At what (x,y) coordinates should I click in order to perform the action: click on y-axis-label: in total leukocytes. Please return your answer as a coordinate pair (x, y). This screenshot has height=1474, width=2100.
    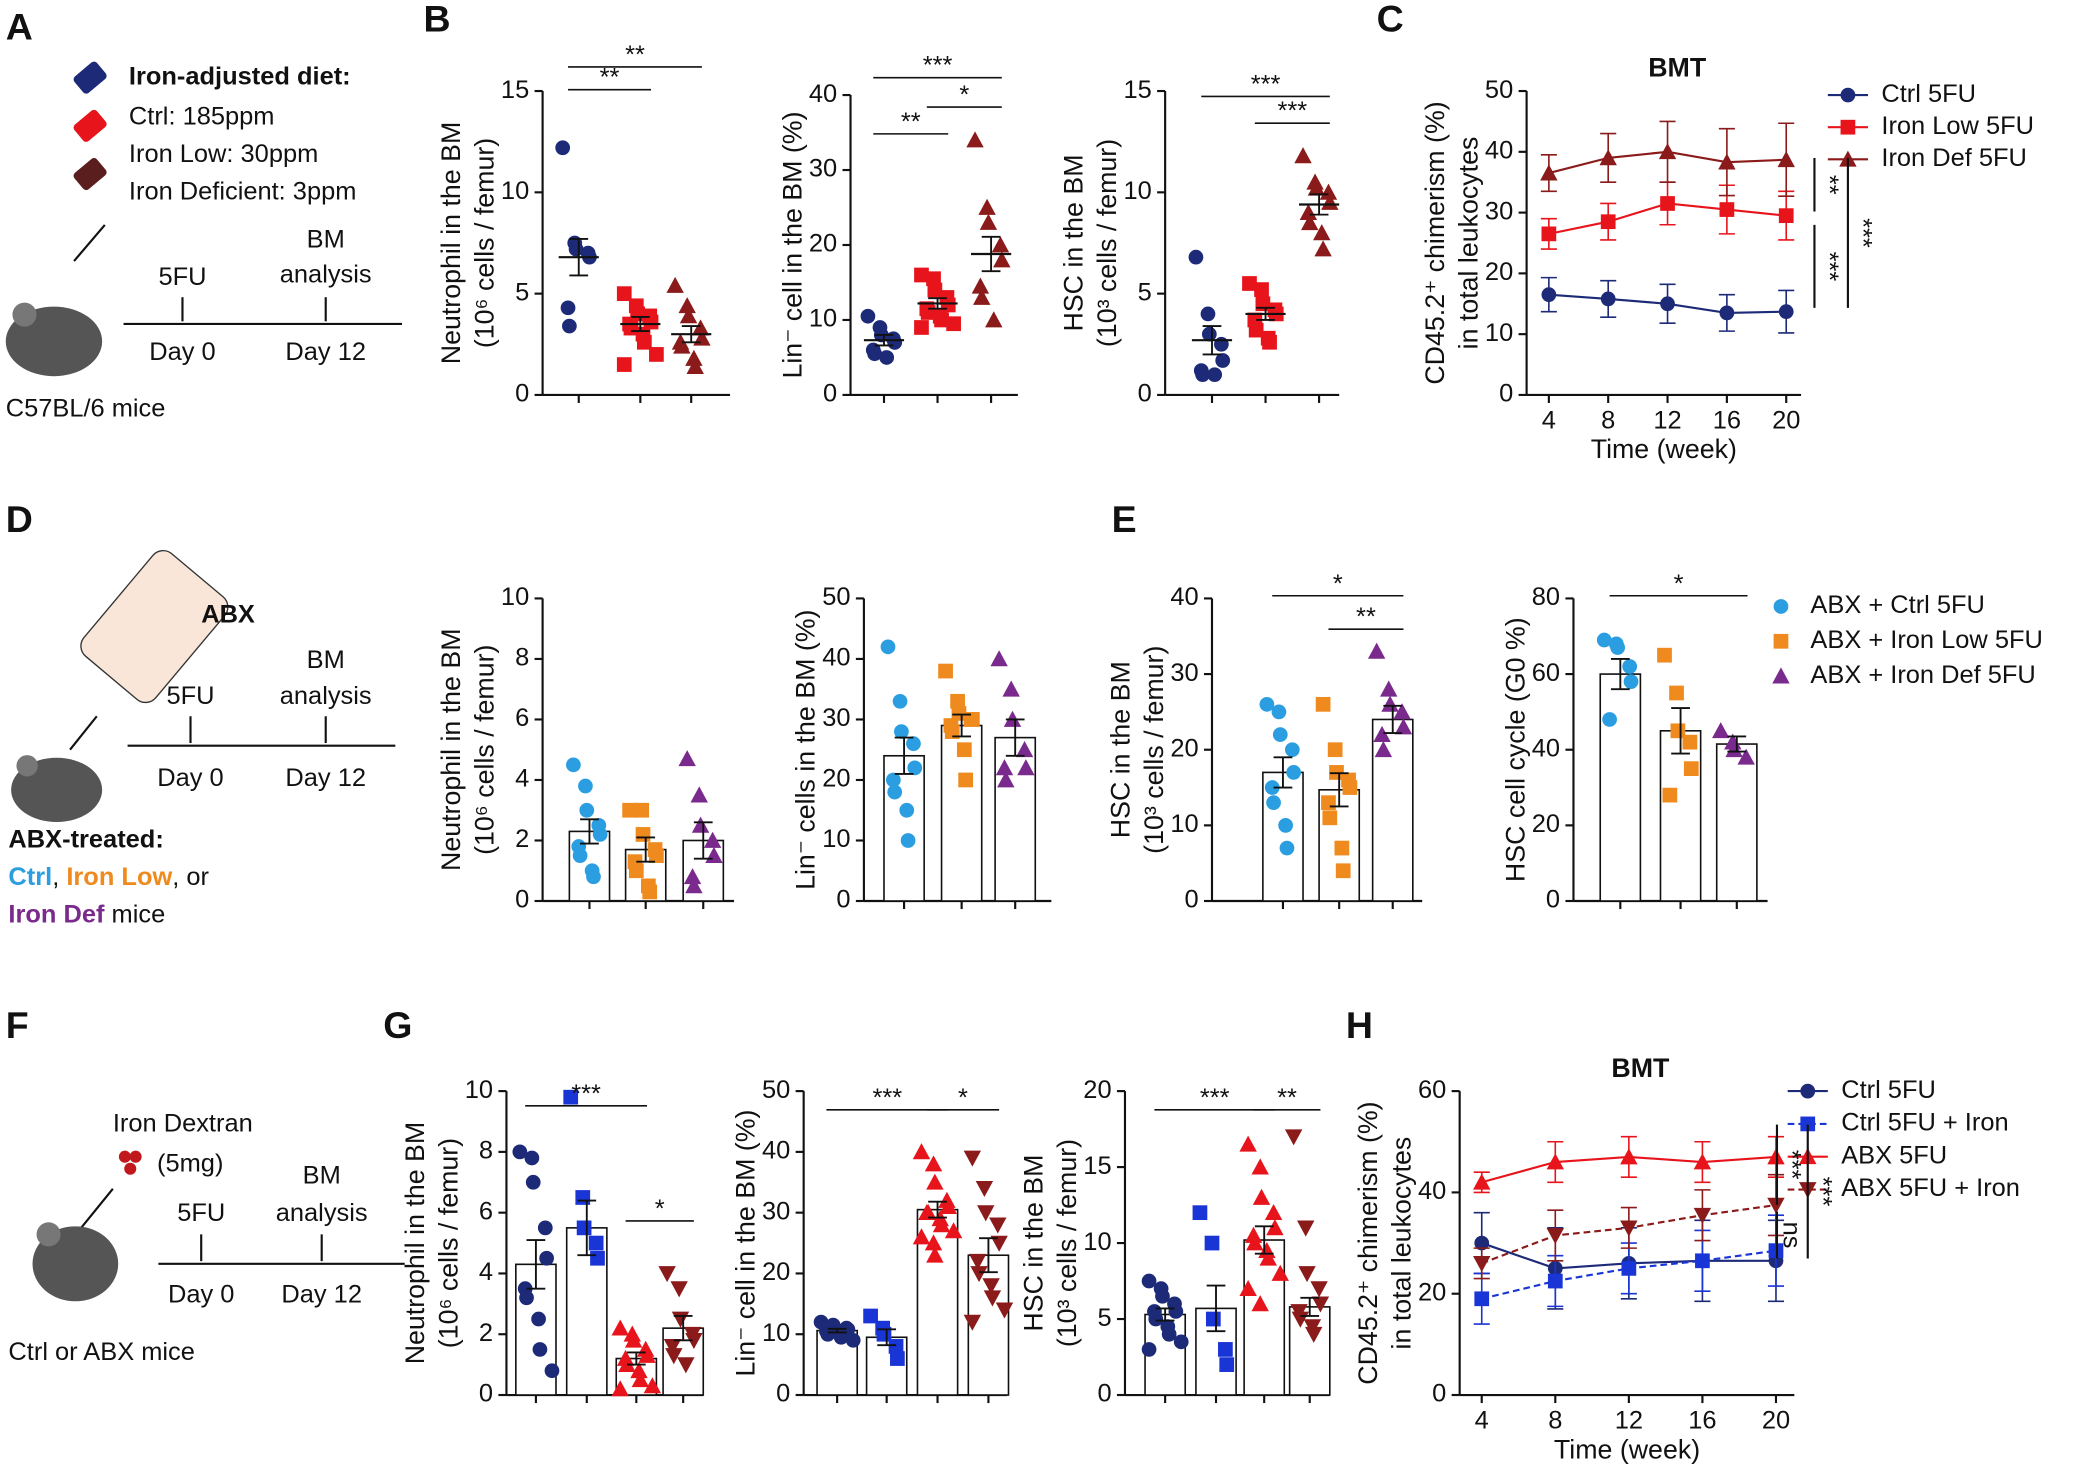
    Looking at the image, I should click on (1468, 243).